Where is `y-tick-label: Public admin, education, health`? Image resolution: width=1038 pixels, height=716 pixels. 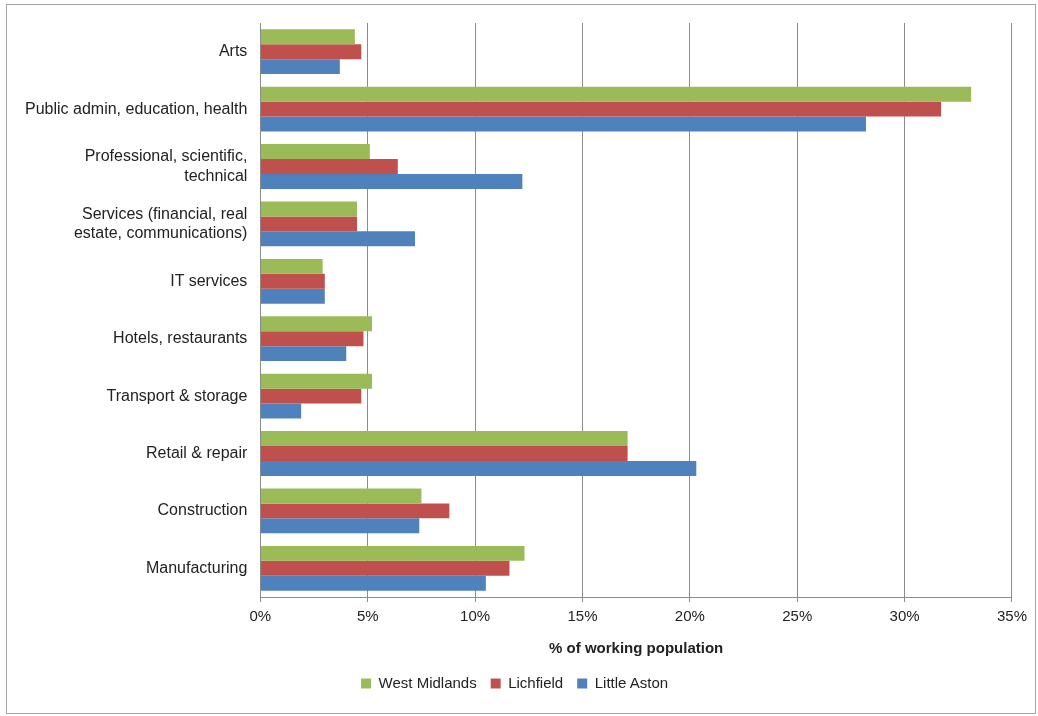 y-tick-label: Public admin, education, health is located at coordinates (136, 108).